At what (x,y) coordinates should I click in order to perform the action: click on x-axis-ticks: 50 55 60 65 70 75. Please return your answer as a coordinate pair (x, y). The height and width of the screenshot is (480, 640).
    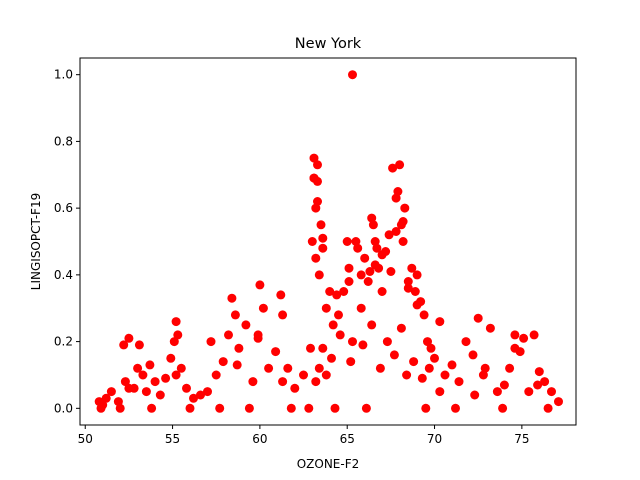
    Looking at the image, I should click on (303, 435).